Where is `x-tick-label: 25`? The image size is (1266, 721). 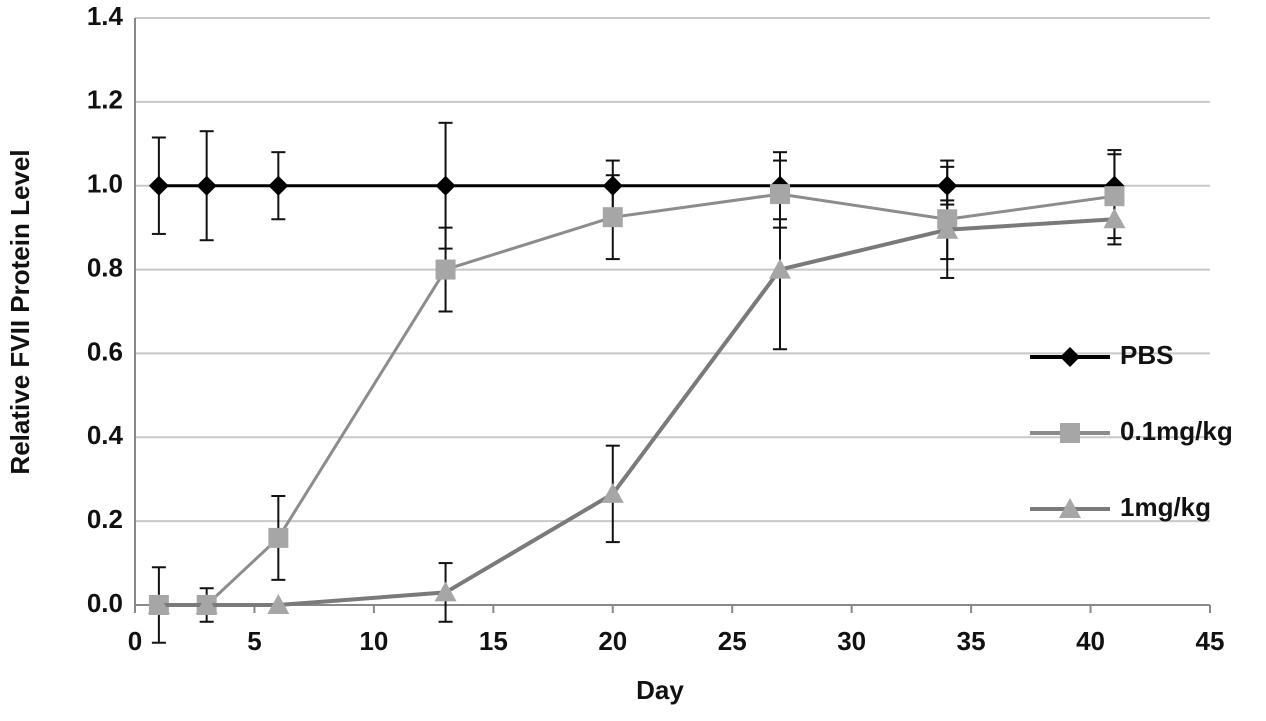
x-tick-label: 25 is located at coordinates (732, 641).